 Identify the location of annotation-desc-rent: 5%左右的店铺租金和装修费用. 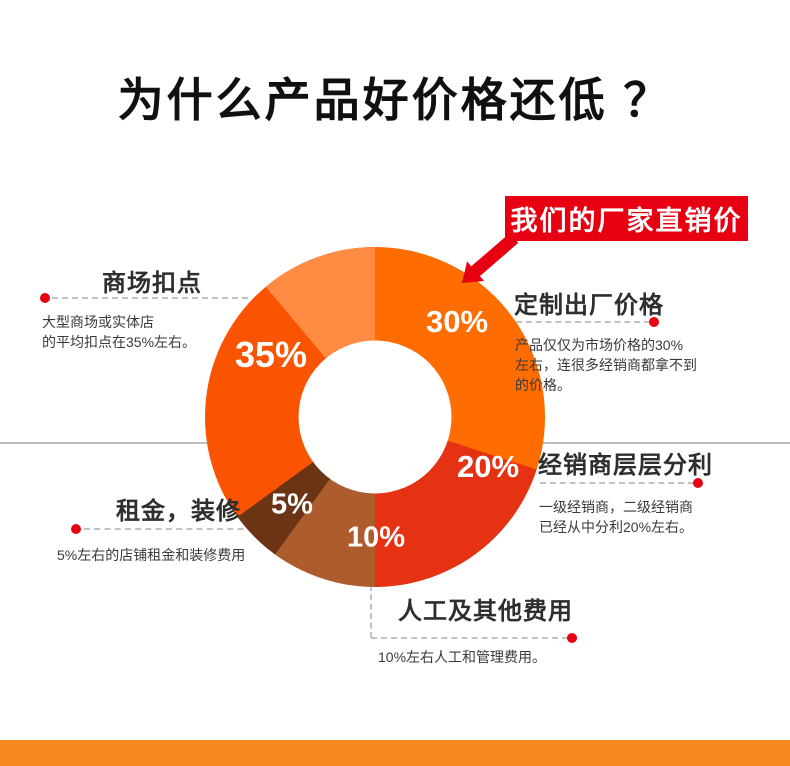
(151, 555).